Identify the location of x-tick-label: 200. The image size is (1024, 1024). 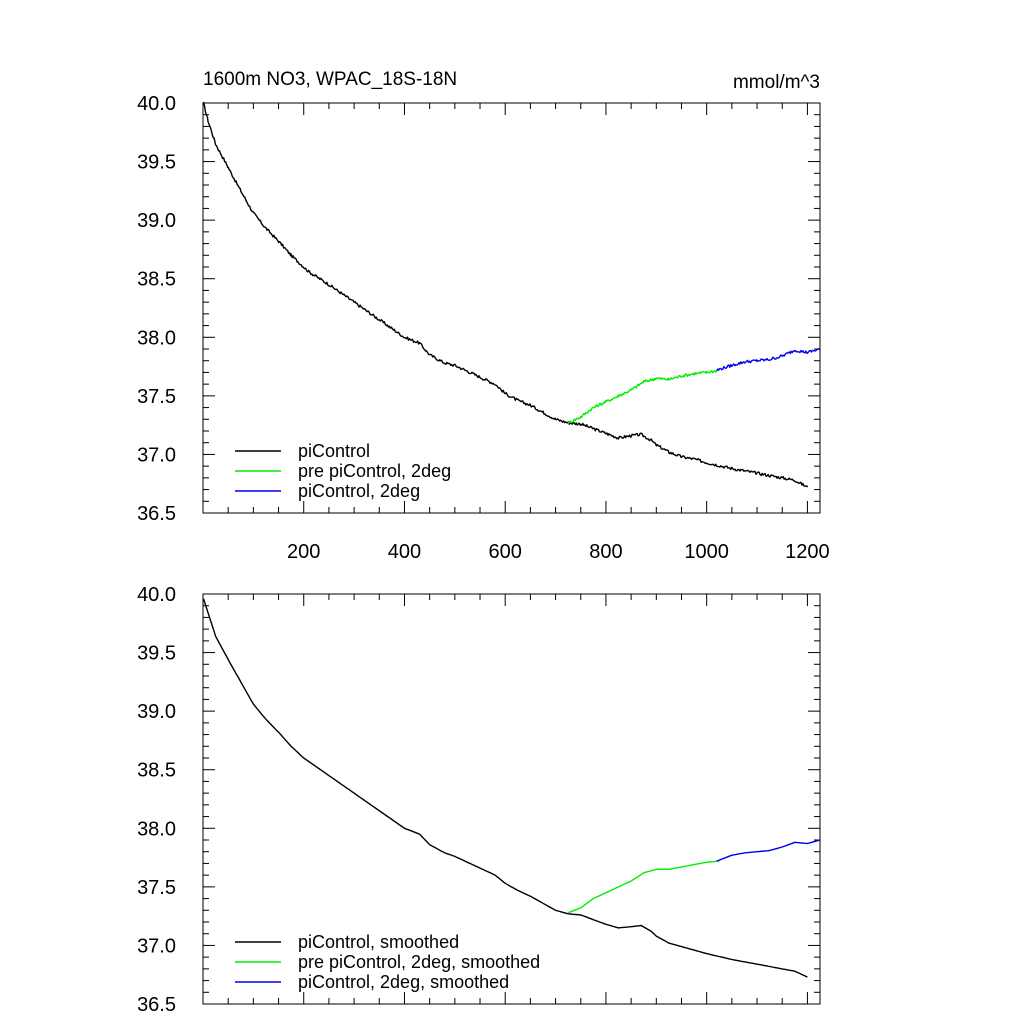
(303, 552).